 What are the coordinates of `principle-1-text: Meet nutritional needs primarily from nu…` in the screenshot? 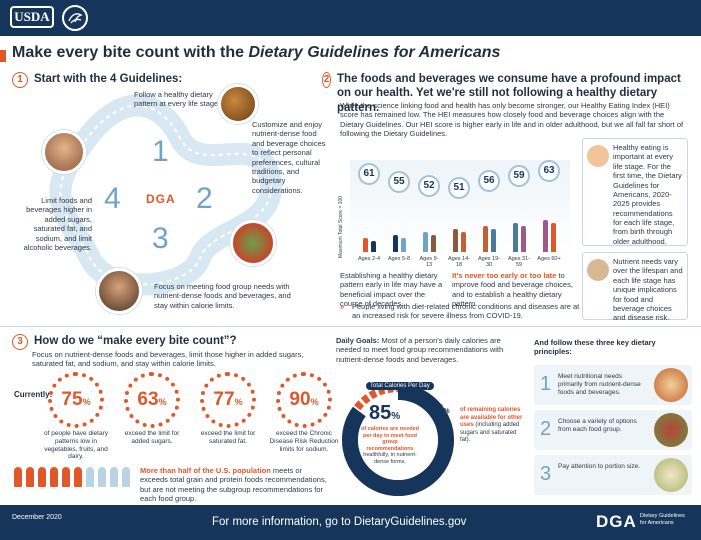 It's located at (599, 385).